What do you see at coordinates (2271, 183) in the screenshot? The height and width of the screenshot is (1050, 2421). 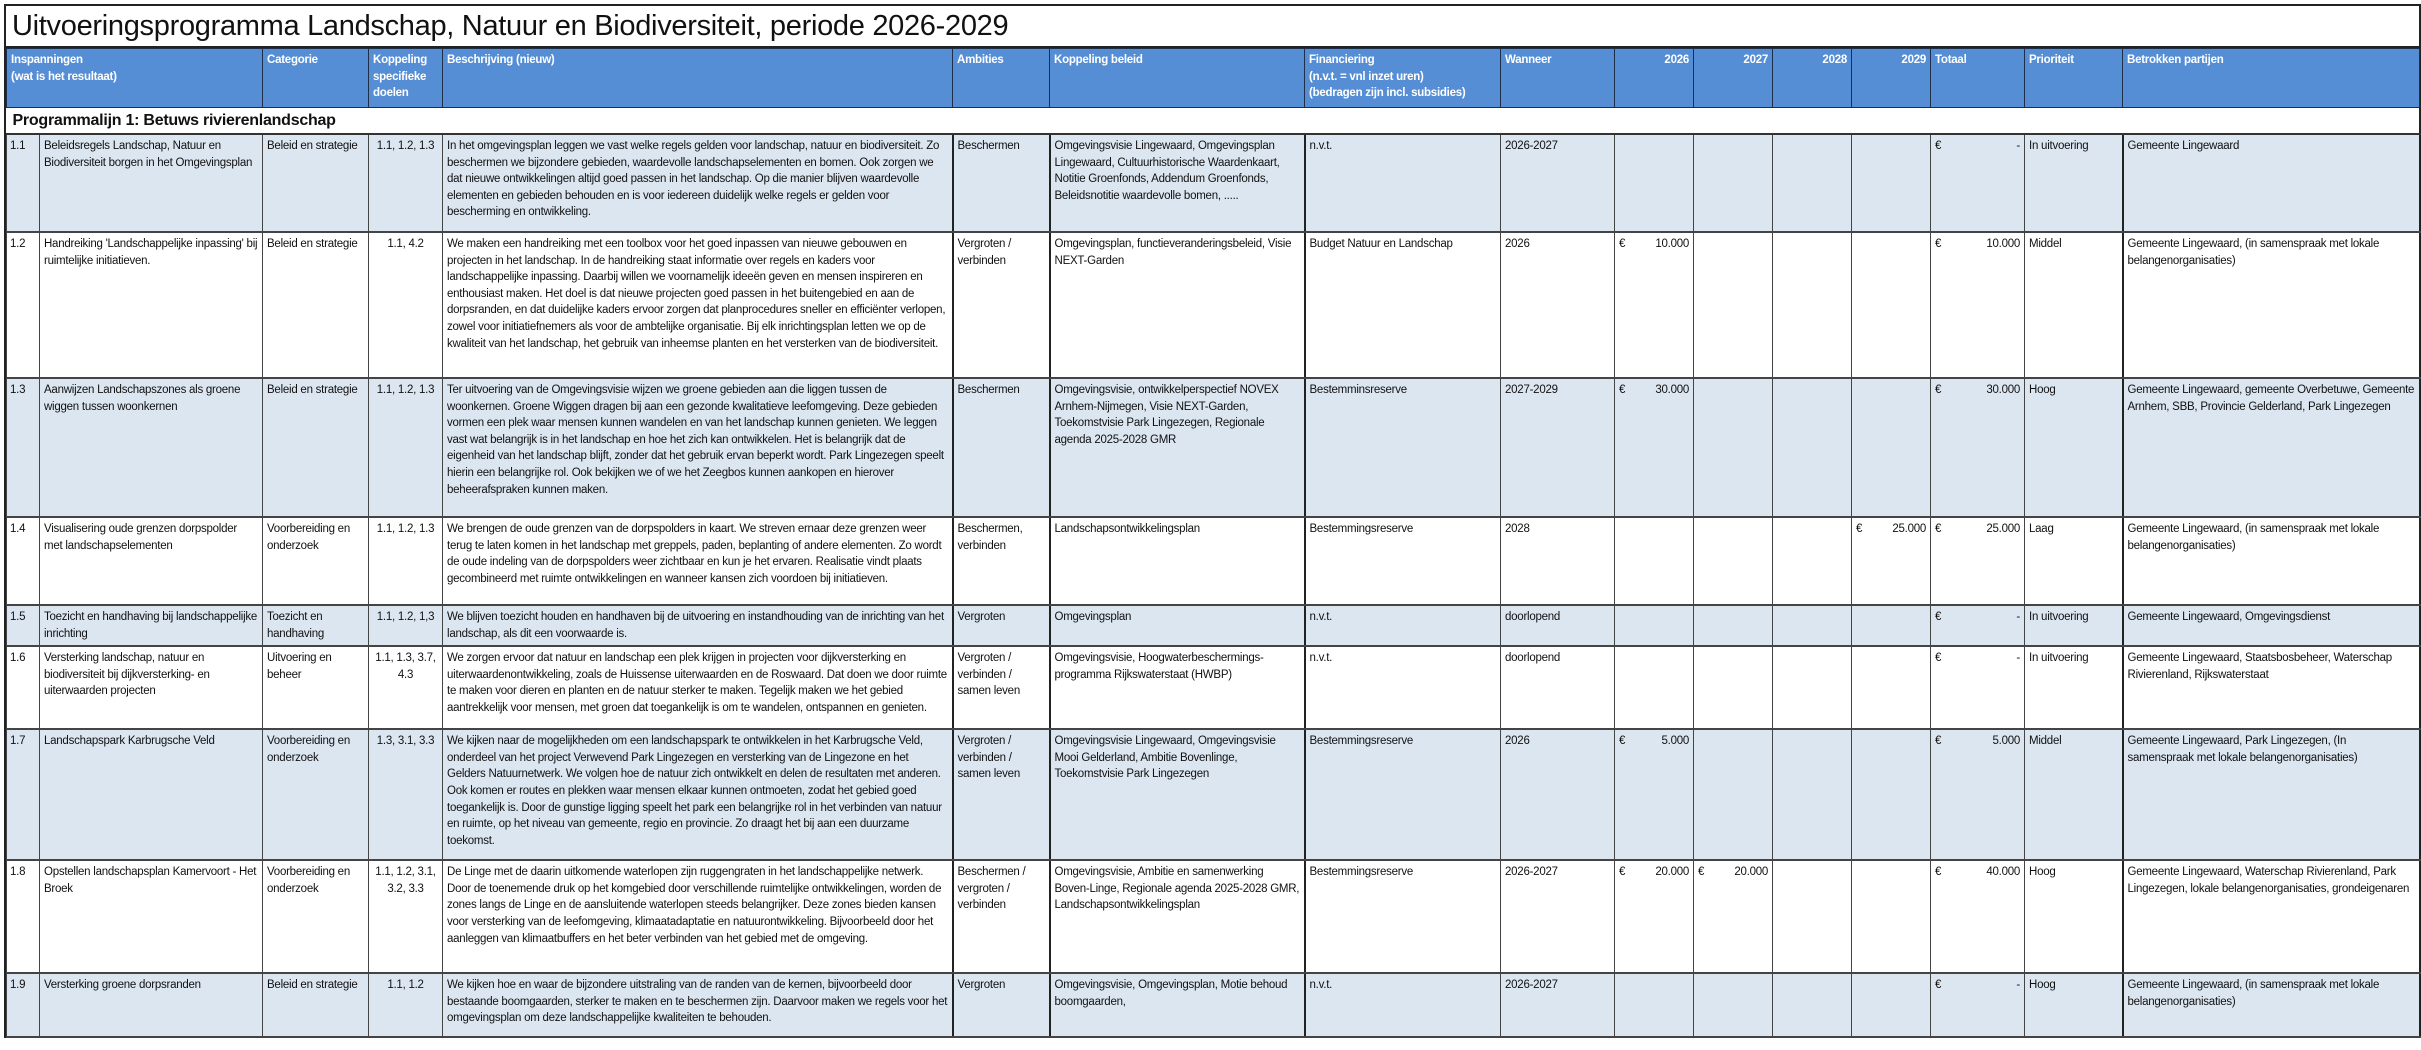 I see `cell-betrokken-partijen: Gemeente Lingewaard` at bounding box center [2271, 183].